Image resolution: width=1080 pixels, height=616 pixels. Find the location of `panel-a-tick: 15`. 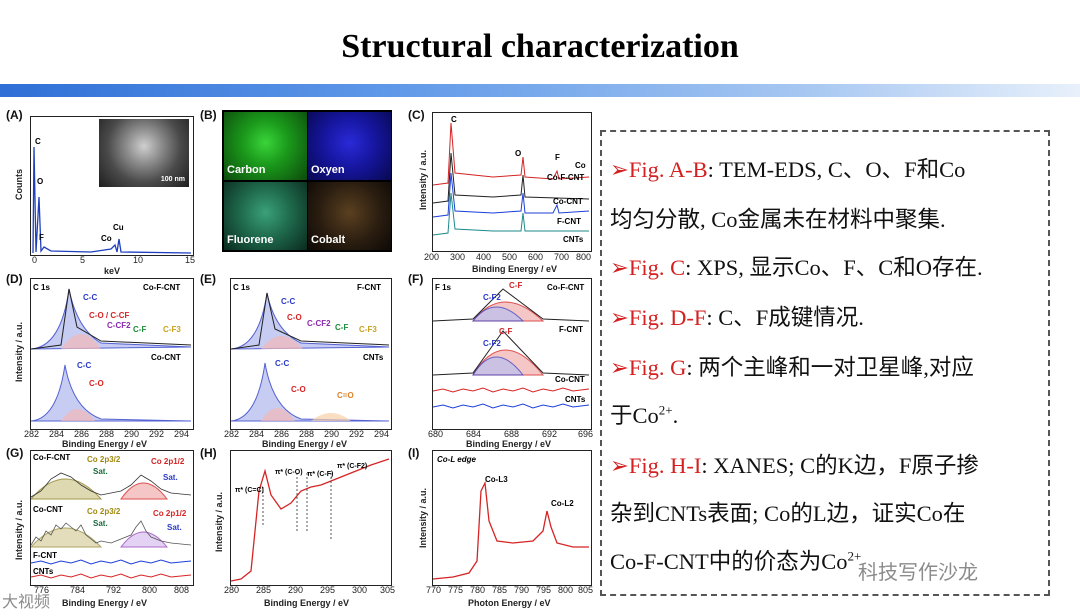

panel-a-tick: 15 is located at coordinates (190, 260).